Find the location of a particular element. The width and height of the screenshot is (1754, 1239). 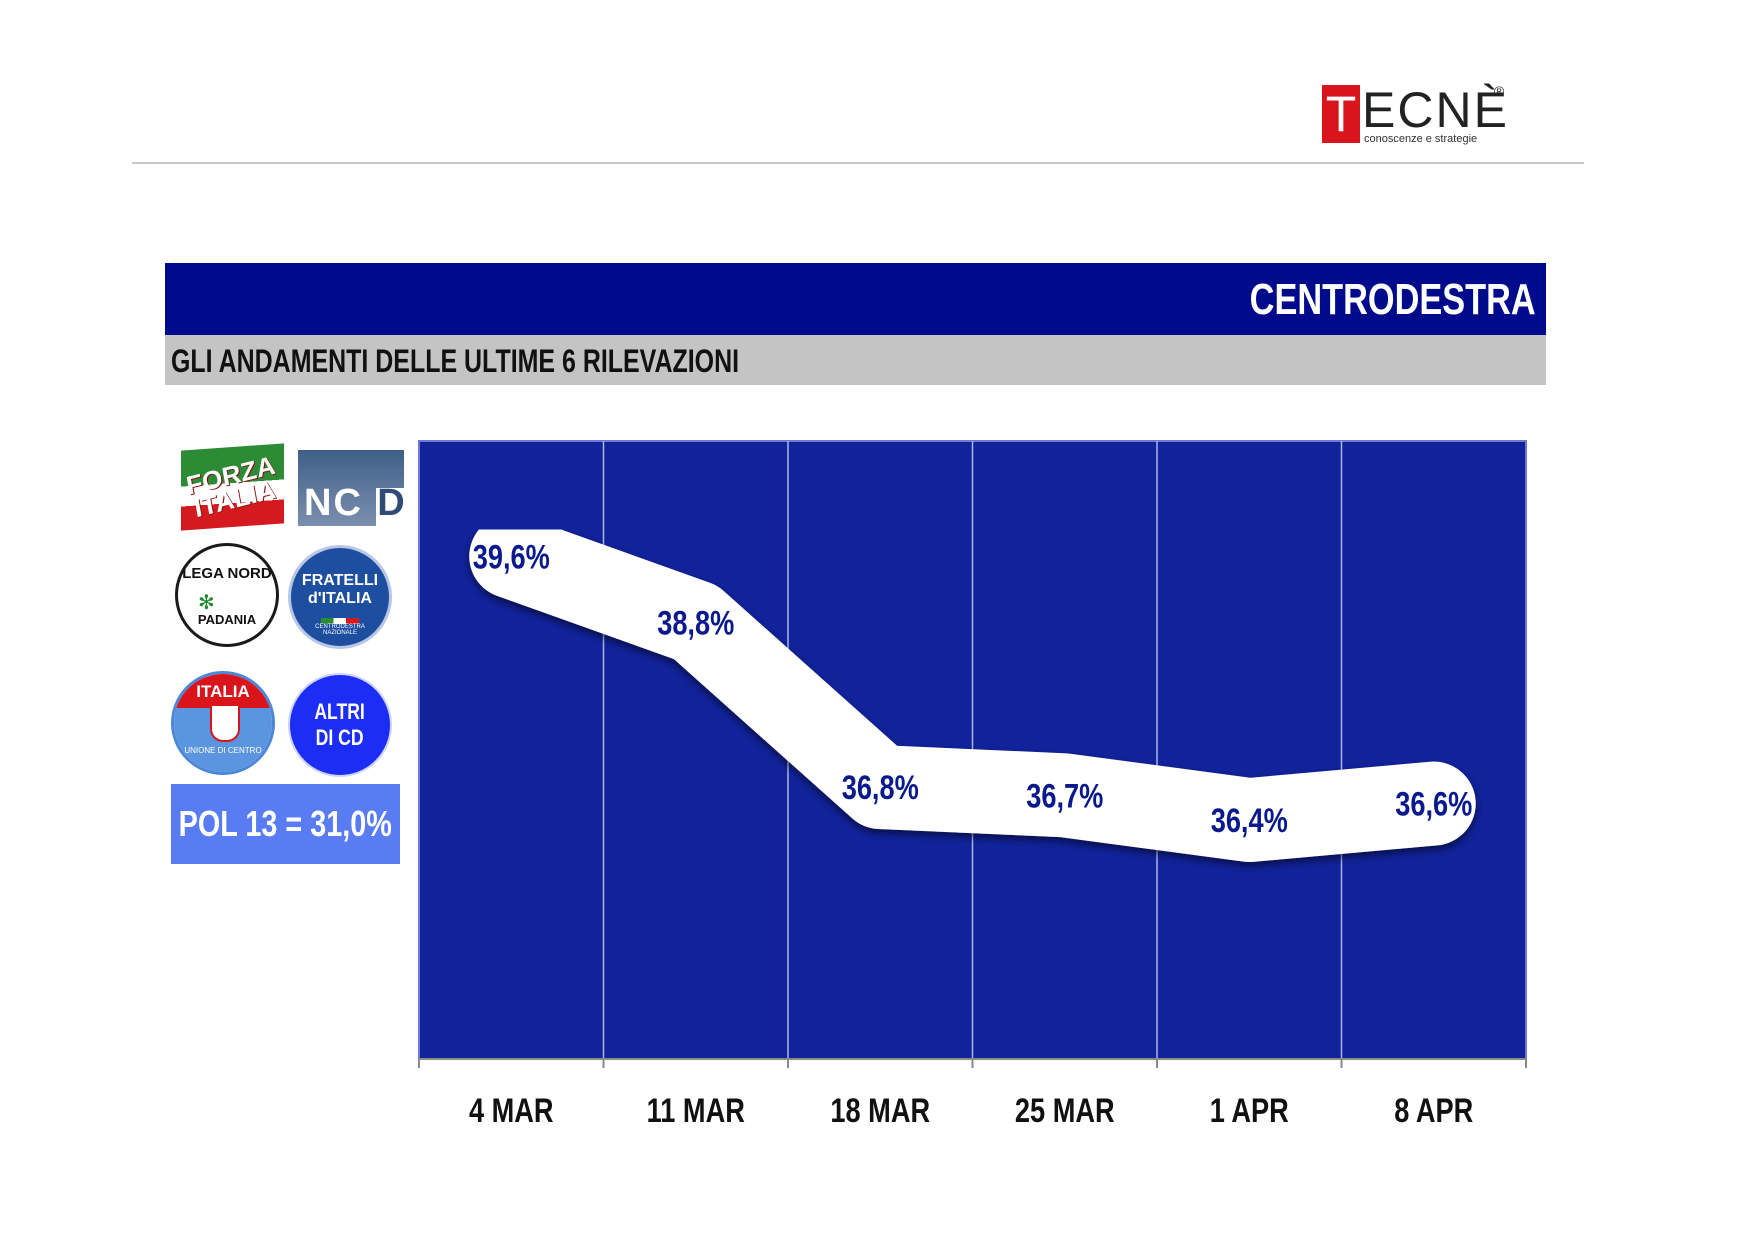

shield-icon is located at coordinates (225, 723).